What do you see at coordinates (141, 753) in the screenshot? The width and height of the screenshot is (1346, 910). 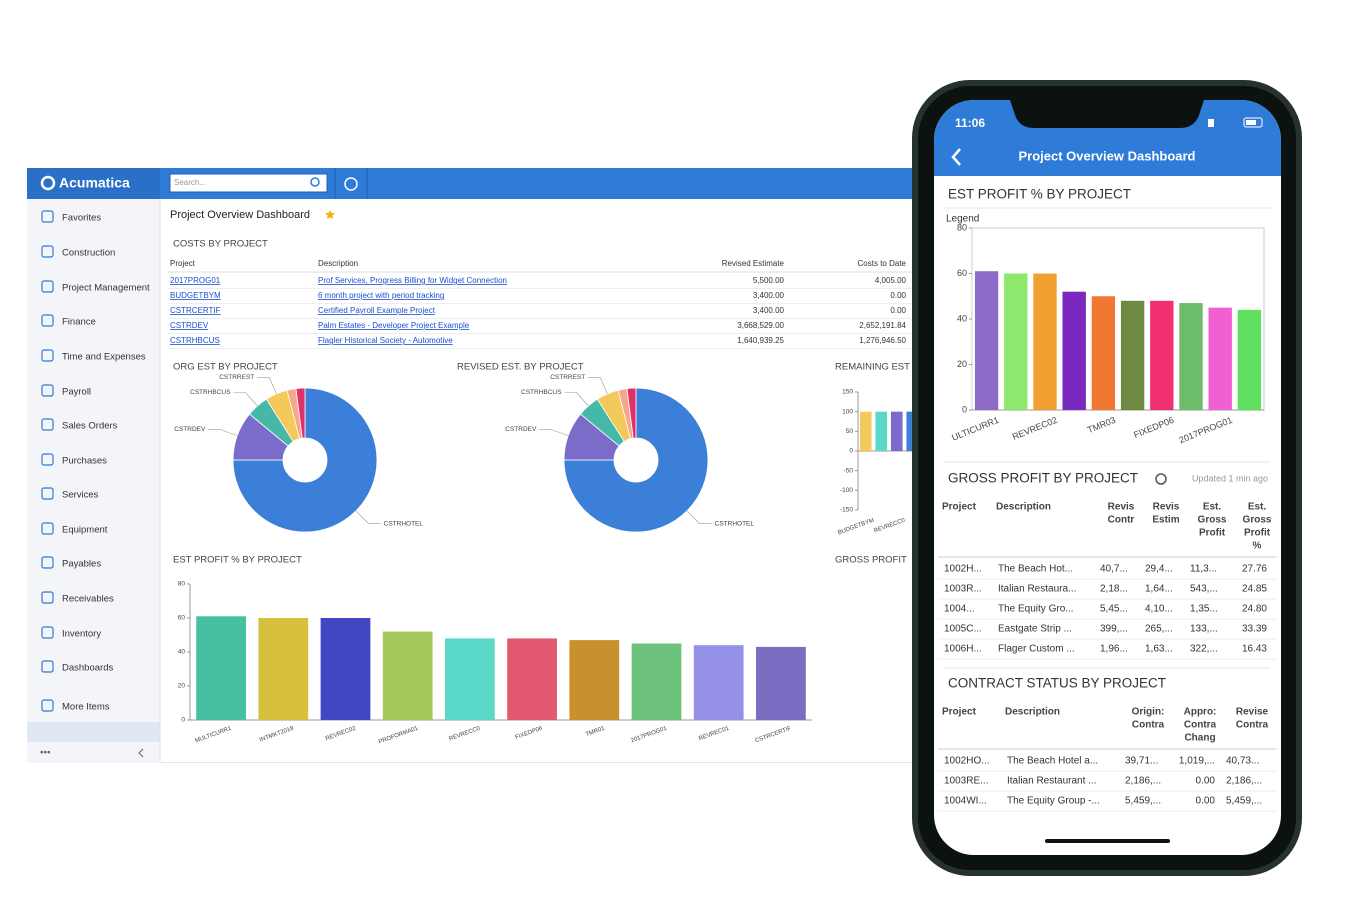 I see `collapse-arrow` at bounding box center [141, 753].